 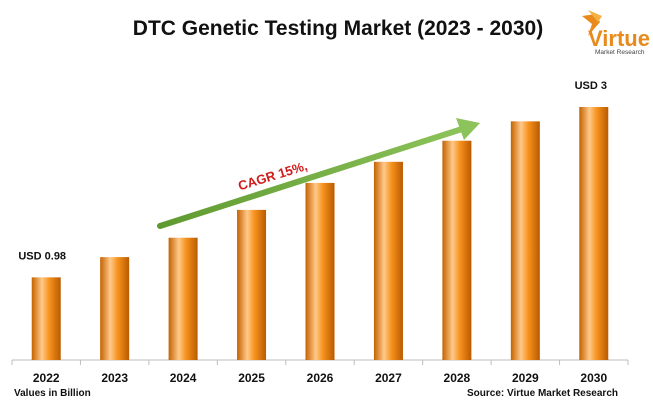 I want to click on bar-2025, so click(x=252, y=284).